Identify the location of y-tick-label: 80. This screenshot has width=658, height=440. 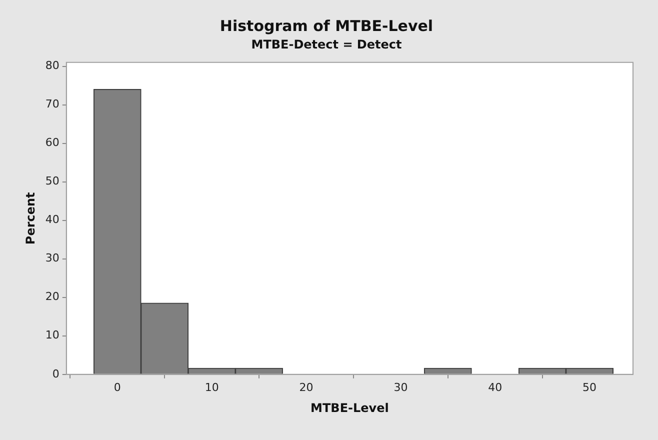
(52, 65).